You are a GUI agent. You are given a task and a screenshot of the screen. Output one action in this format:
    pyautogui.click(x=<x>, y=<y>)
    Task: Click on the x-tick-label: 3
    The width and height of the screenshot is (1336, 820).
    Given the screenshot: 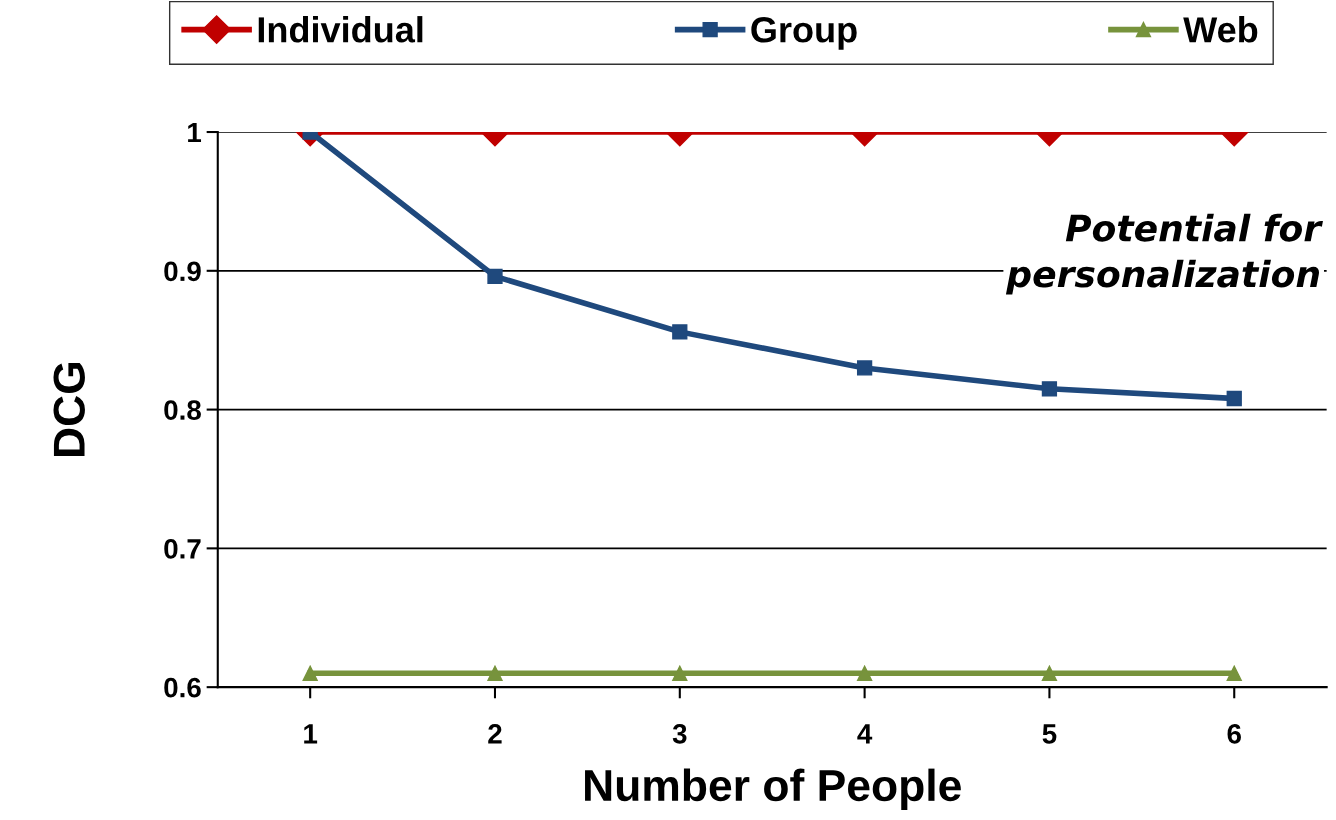 What is the action you would take?
    pyautogui.click(x=679, y=734)
    